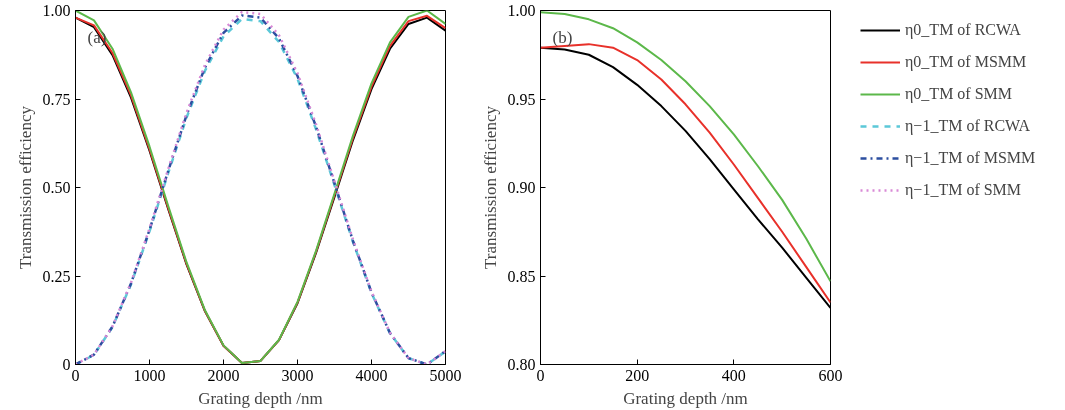 The width and height of the screenshot is (1065, 410). Describe the element at coordinates (223, 375) in the screenshot. I see `x-tick-label: 2000` at that location.